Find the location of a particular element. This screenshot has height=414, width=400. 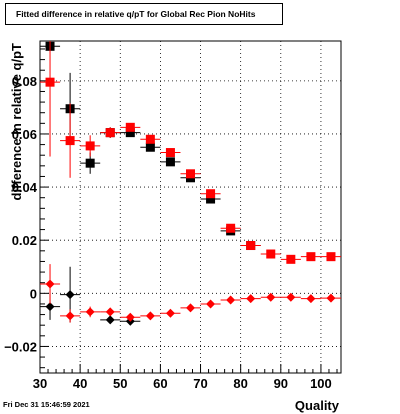

y-tick-label: 0.06 is located at coordinates (24, 134).